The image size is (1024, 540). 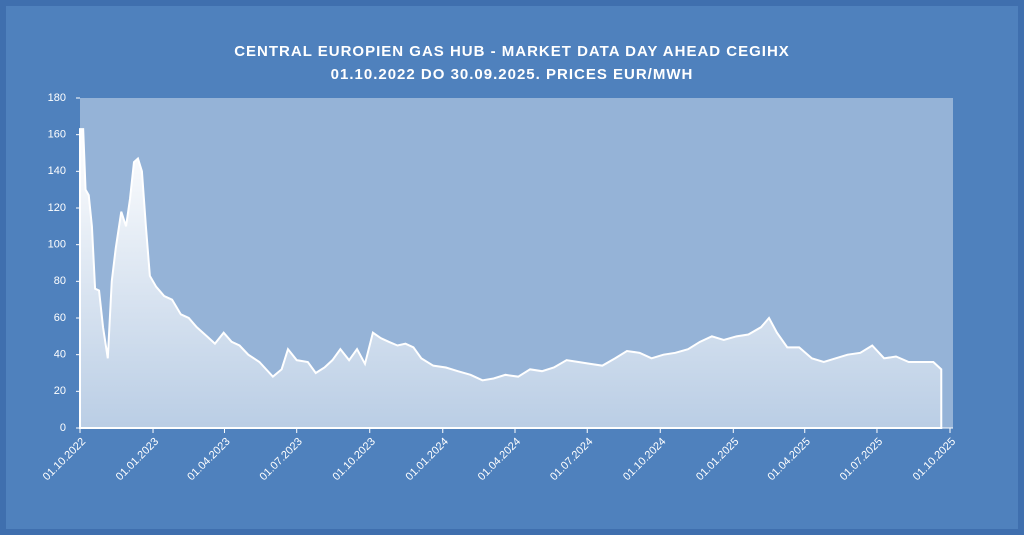 I want to click on y-tick-label: 120, so click(x=57, y=208).